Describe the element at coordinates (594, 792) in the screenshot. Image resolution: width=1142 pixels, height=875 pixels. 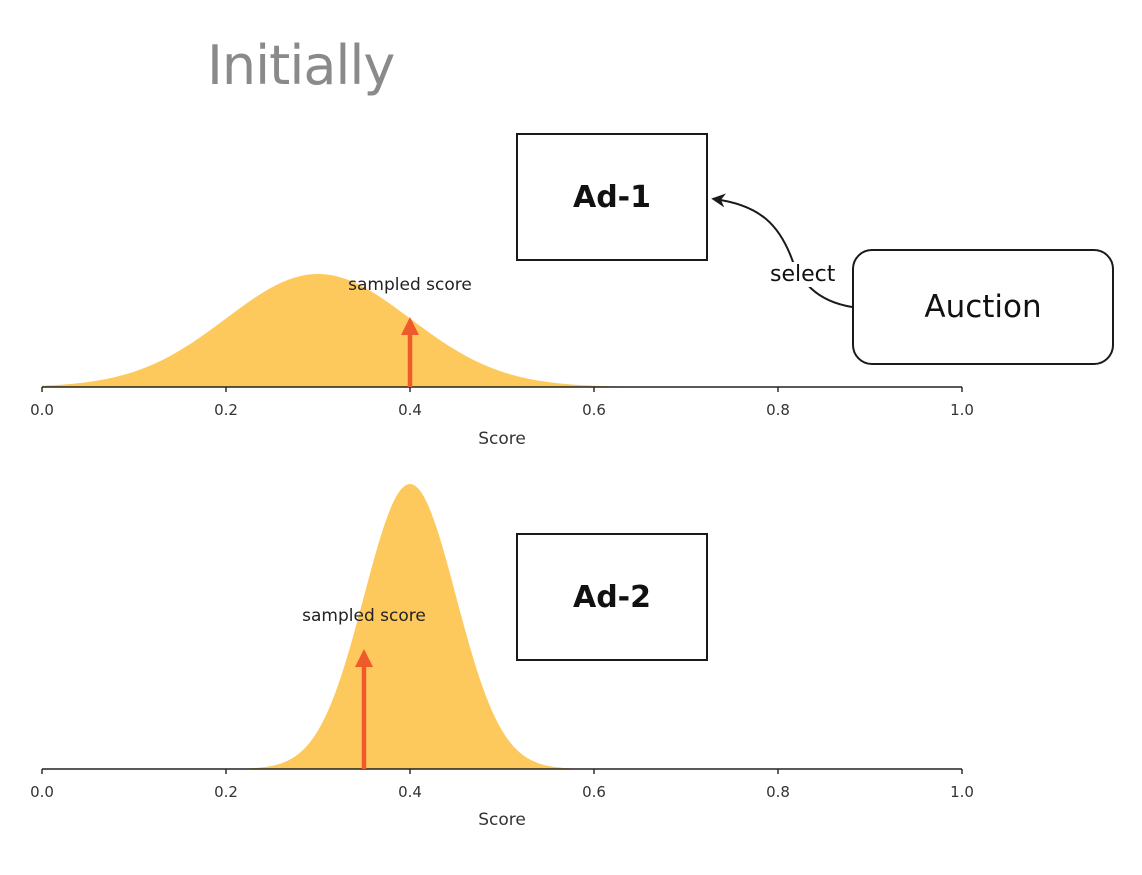
I see `tick-label-2-3: 0.6` at that location.